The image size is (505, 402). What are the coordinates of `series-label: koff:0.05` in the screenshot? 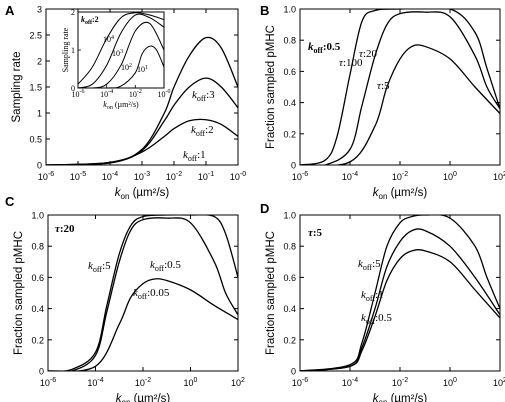 It's located at (151, 294).